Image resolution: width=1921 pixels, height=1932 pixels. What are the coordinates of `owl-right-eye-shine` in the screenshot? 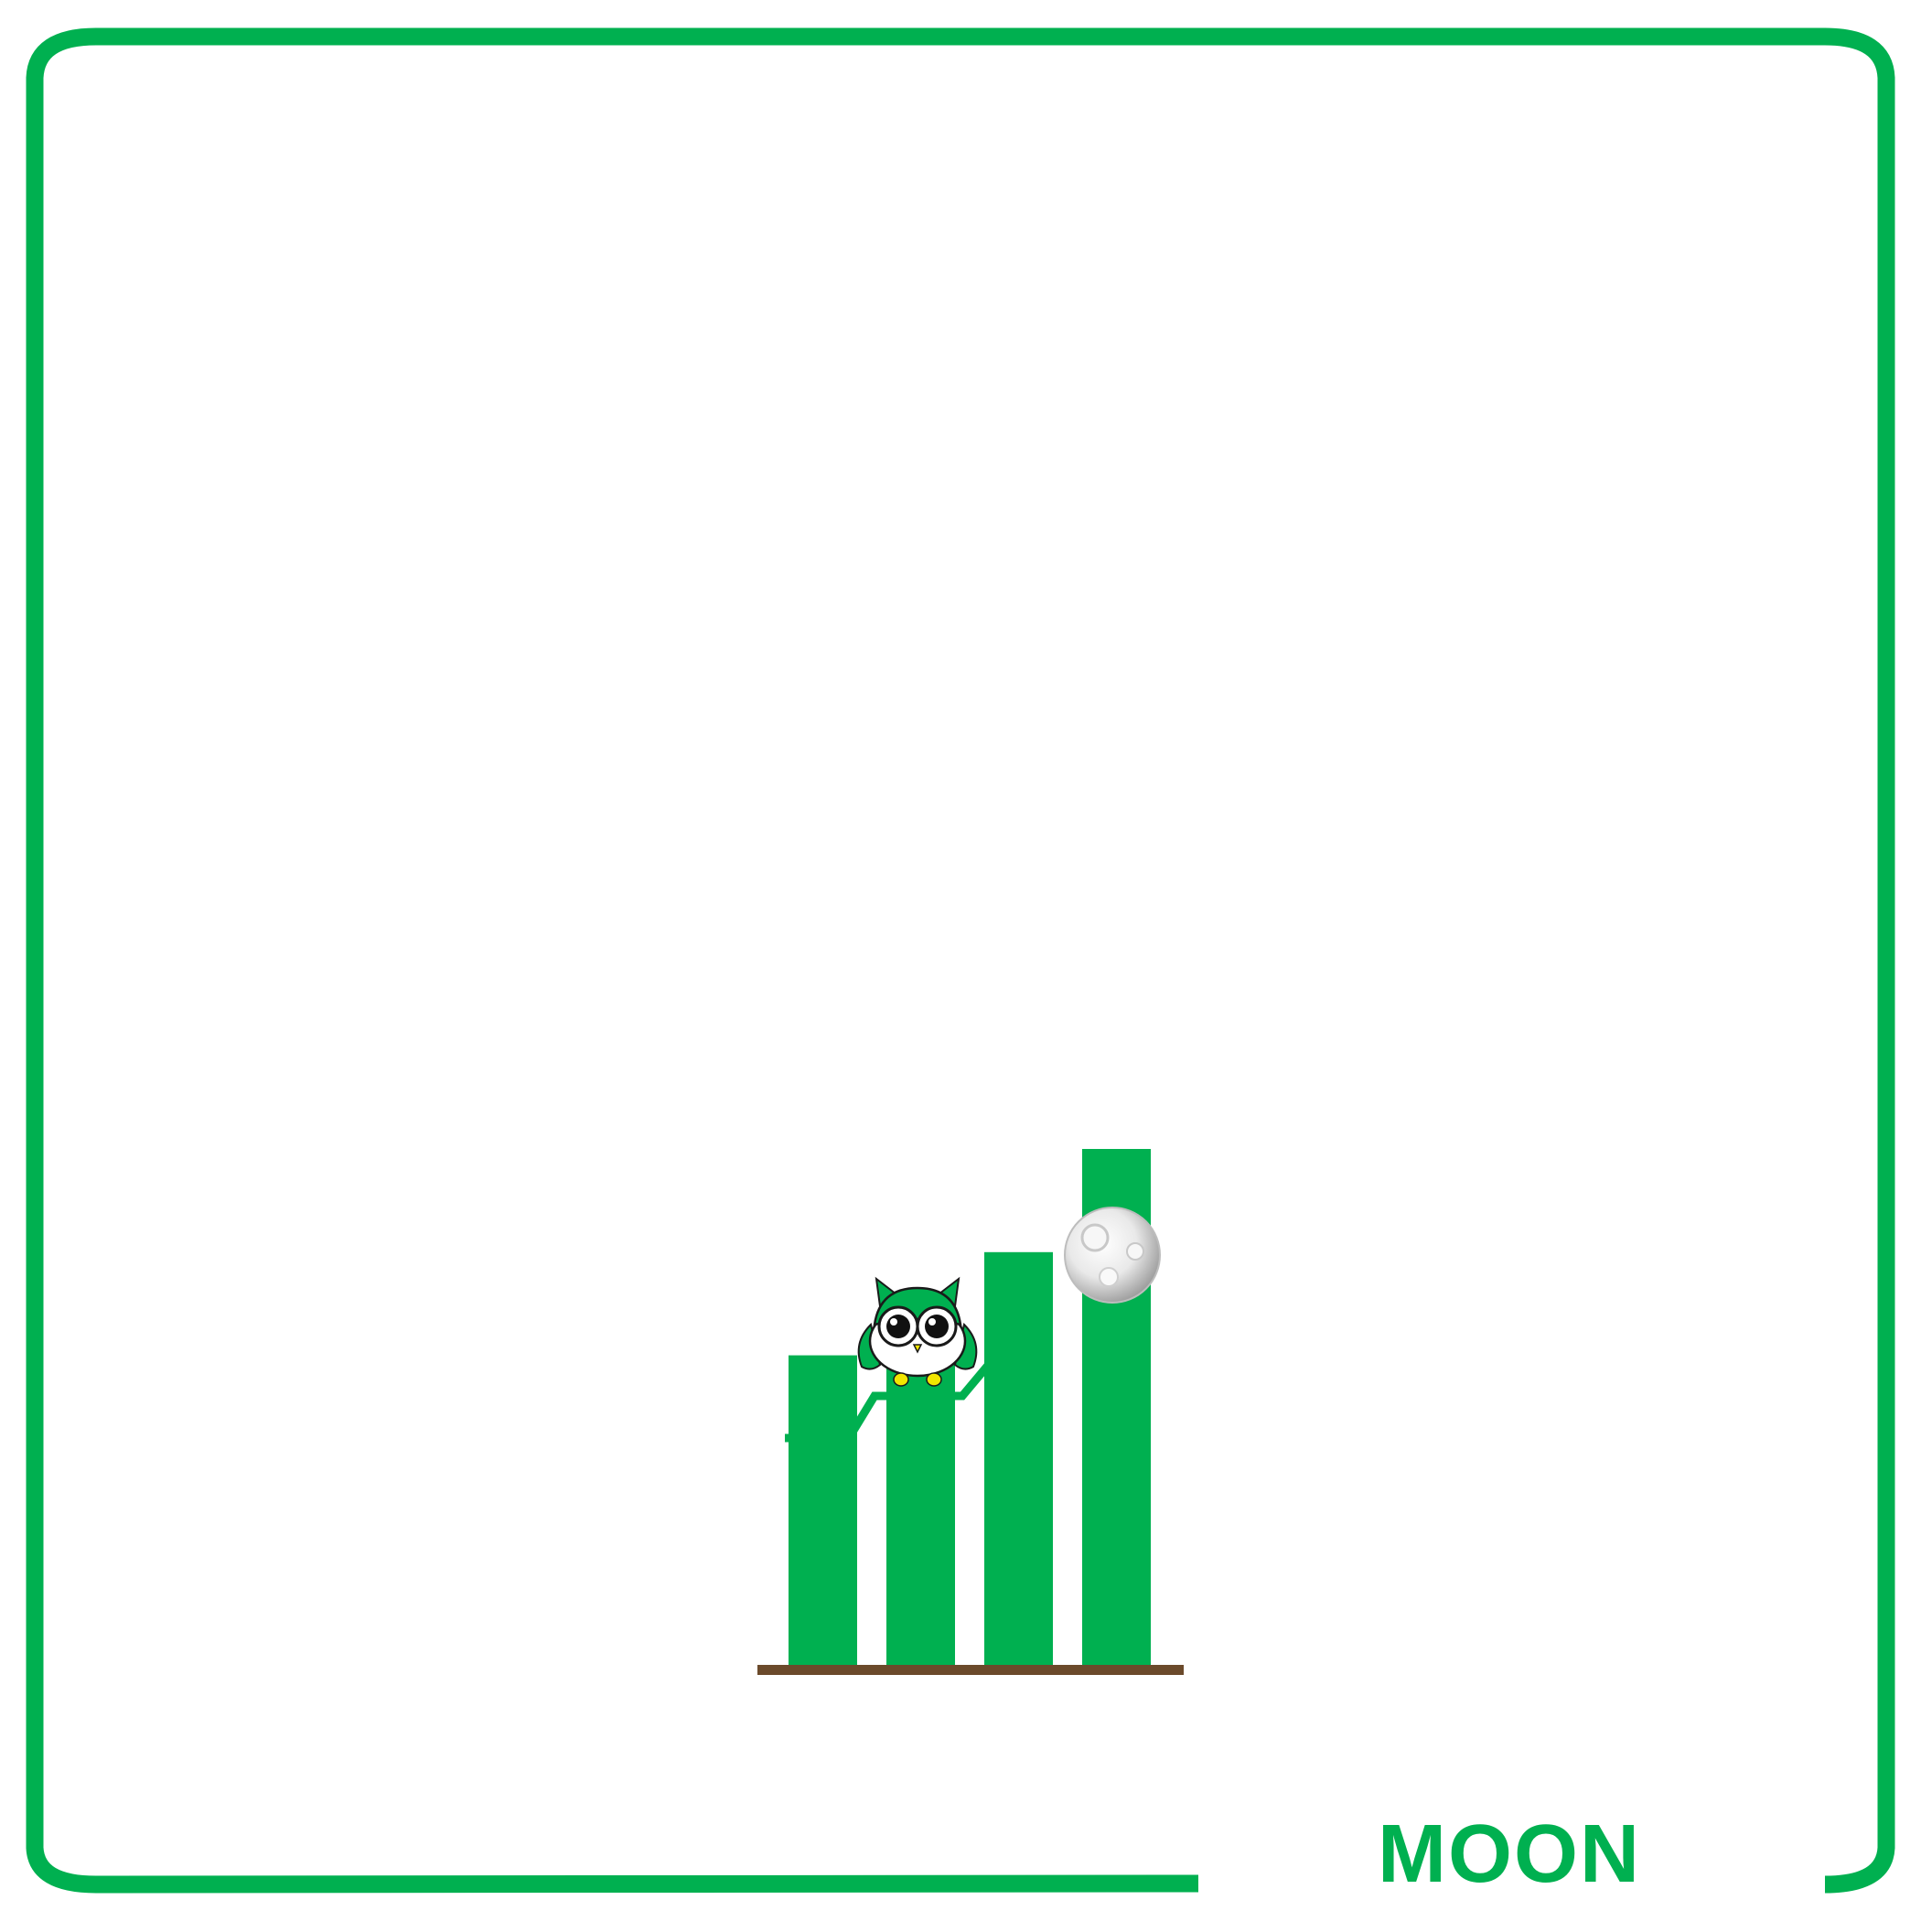 It's located at (932, 1322).